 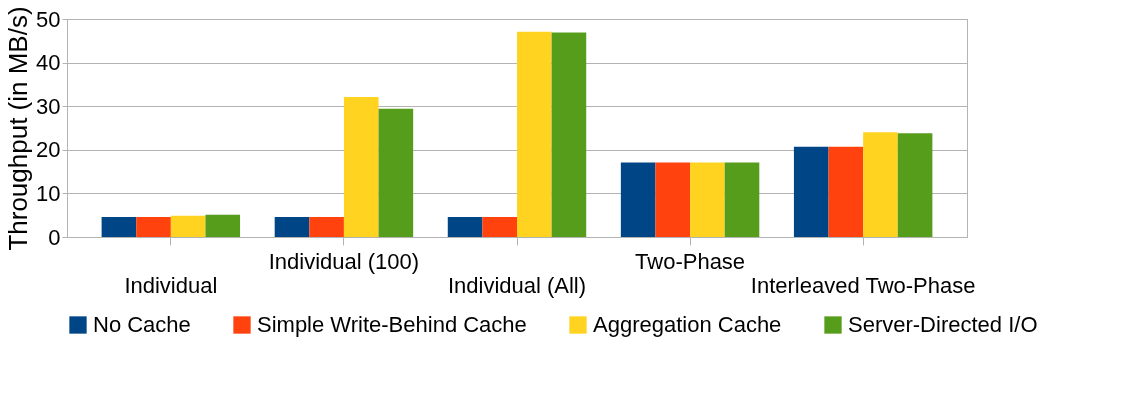 What do you see at coordinates (54, 237) in the screenshot?
I see `y-tick-label: 0` at bounding box center [54, 237].